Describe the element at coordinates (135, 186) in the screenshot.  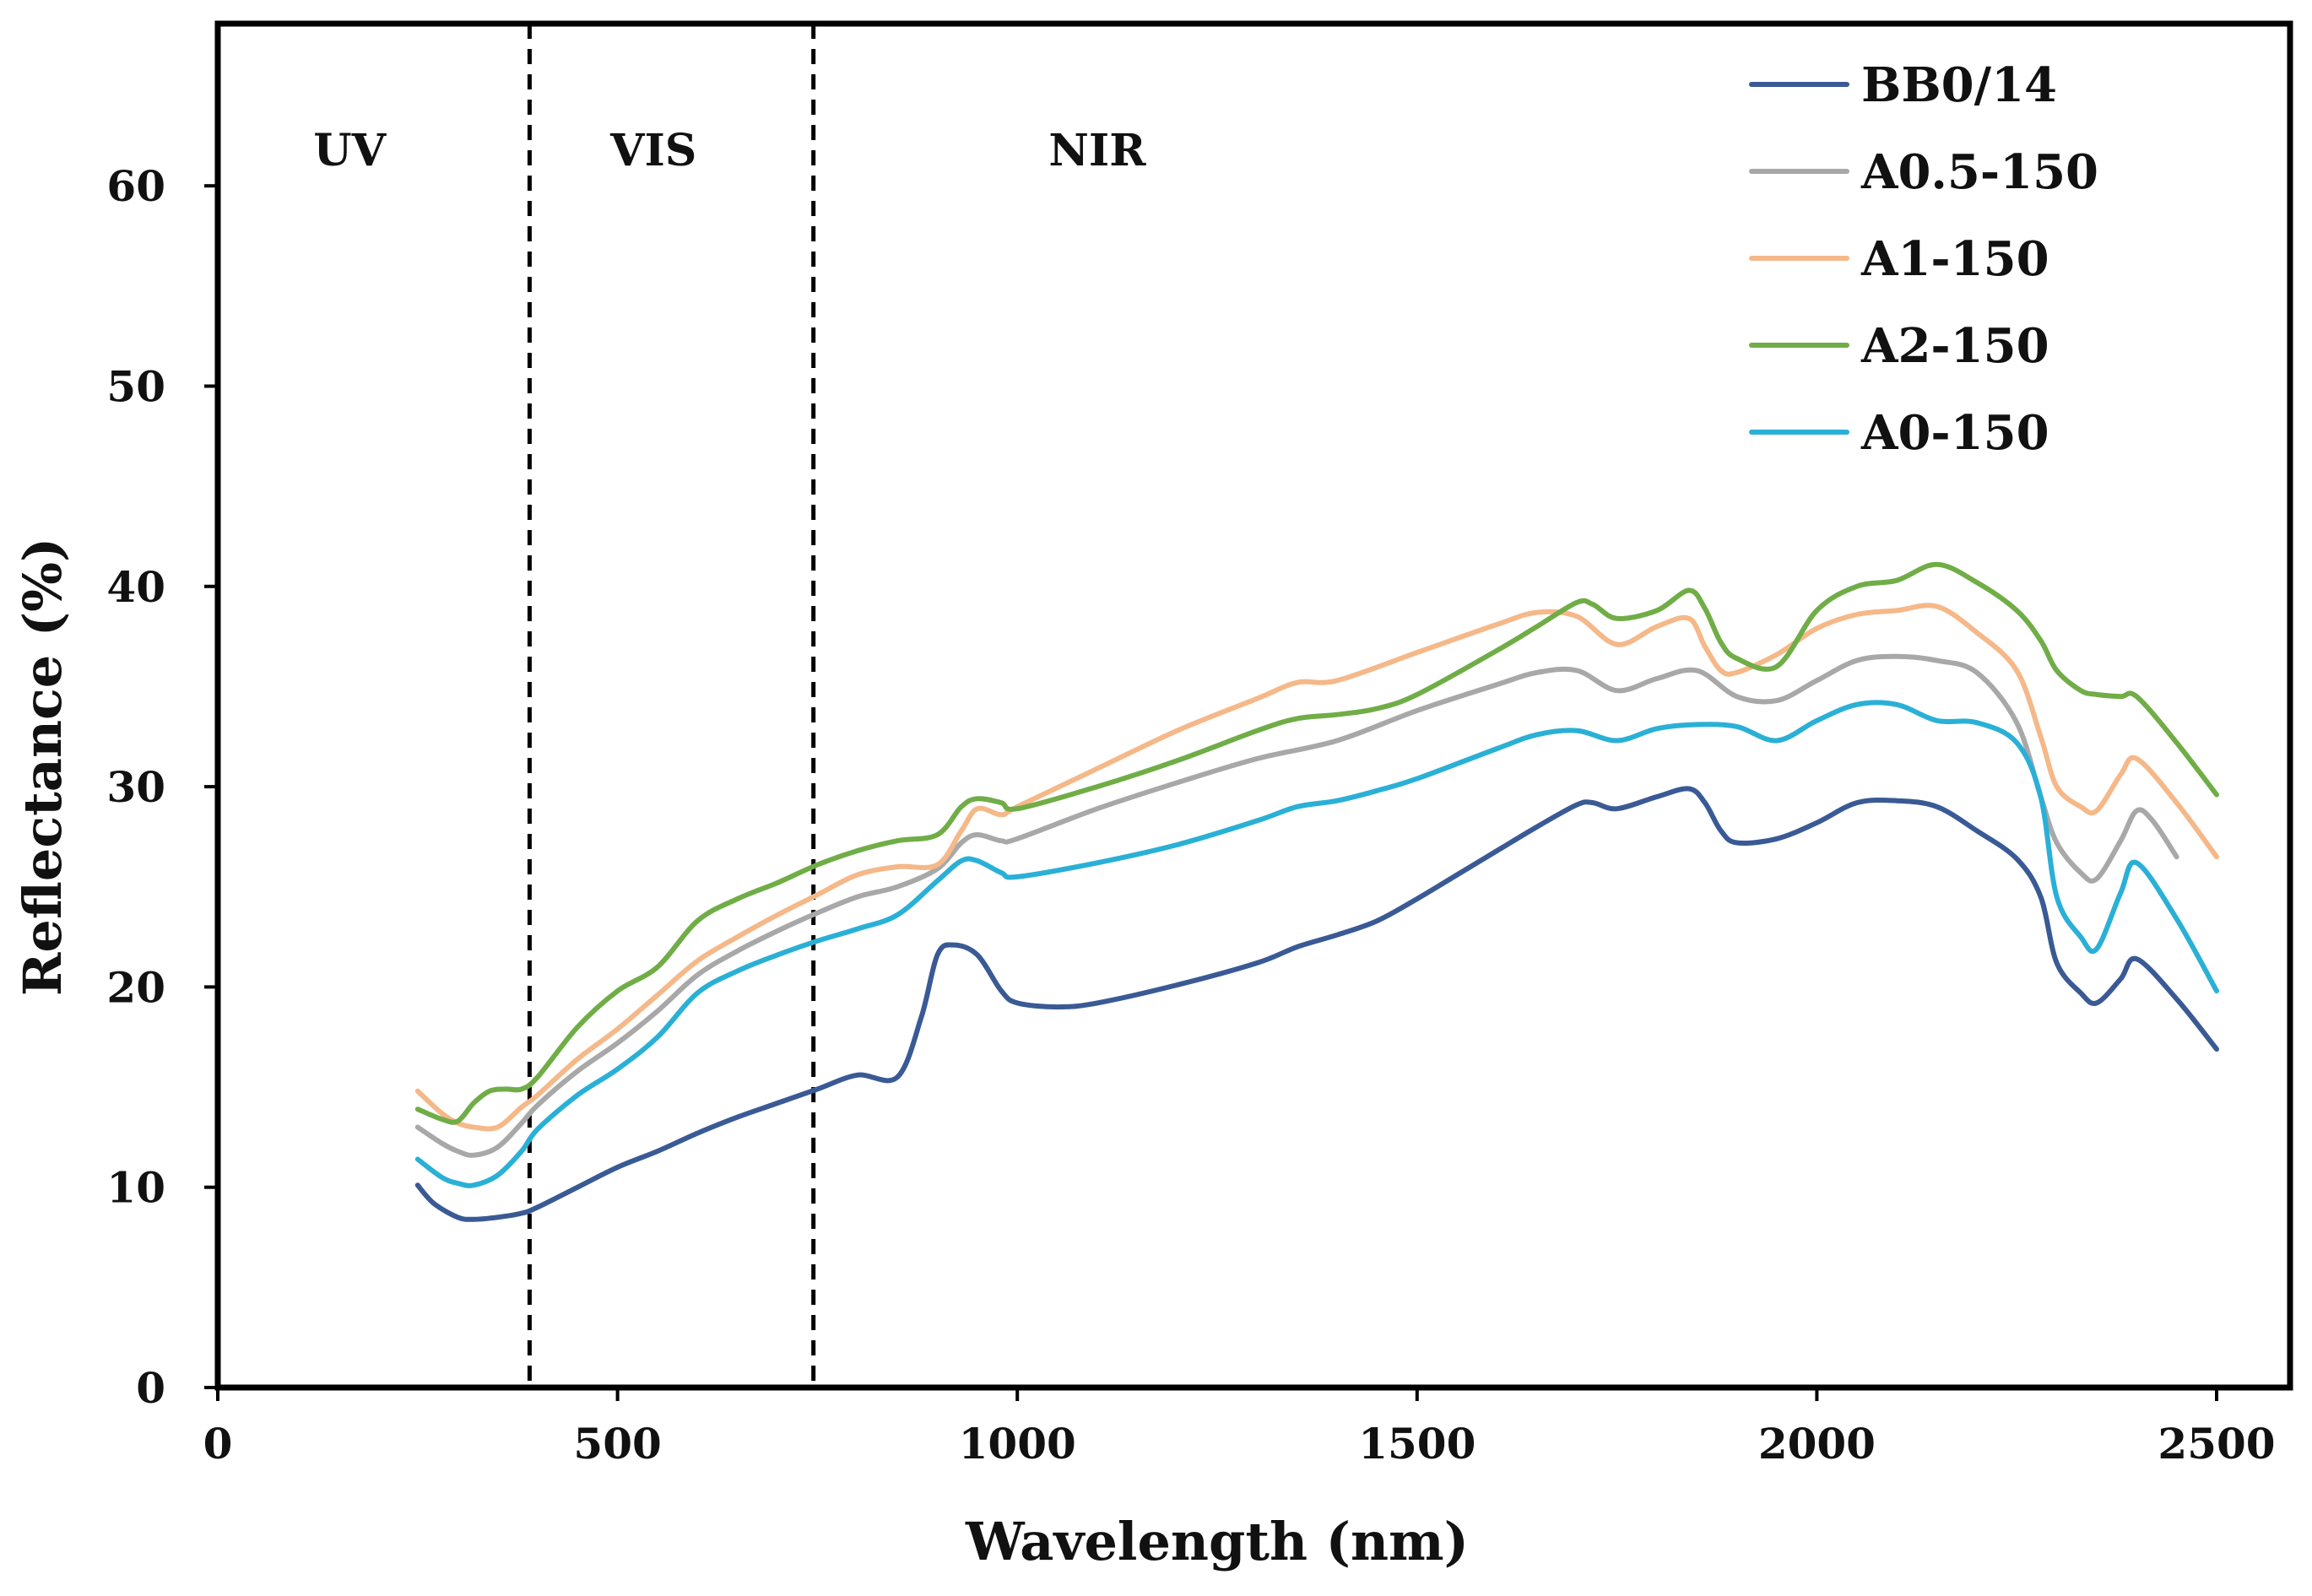
I see `y-tick-label: 60` at that location.